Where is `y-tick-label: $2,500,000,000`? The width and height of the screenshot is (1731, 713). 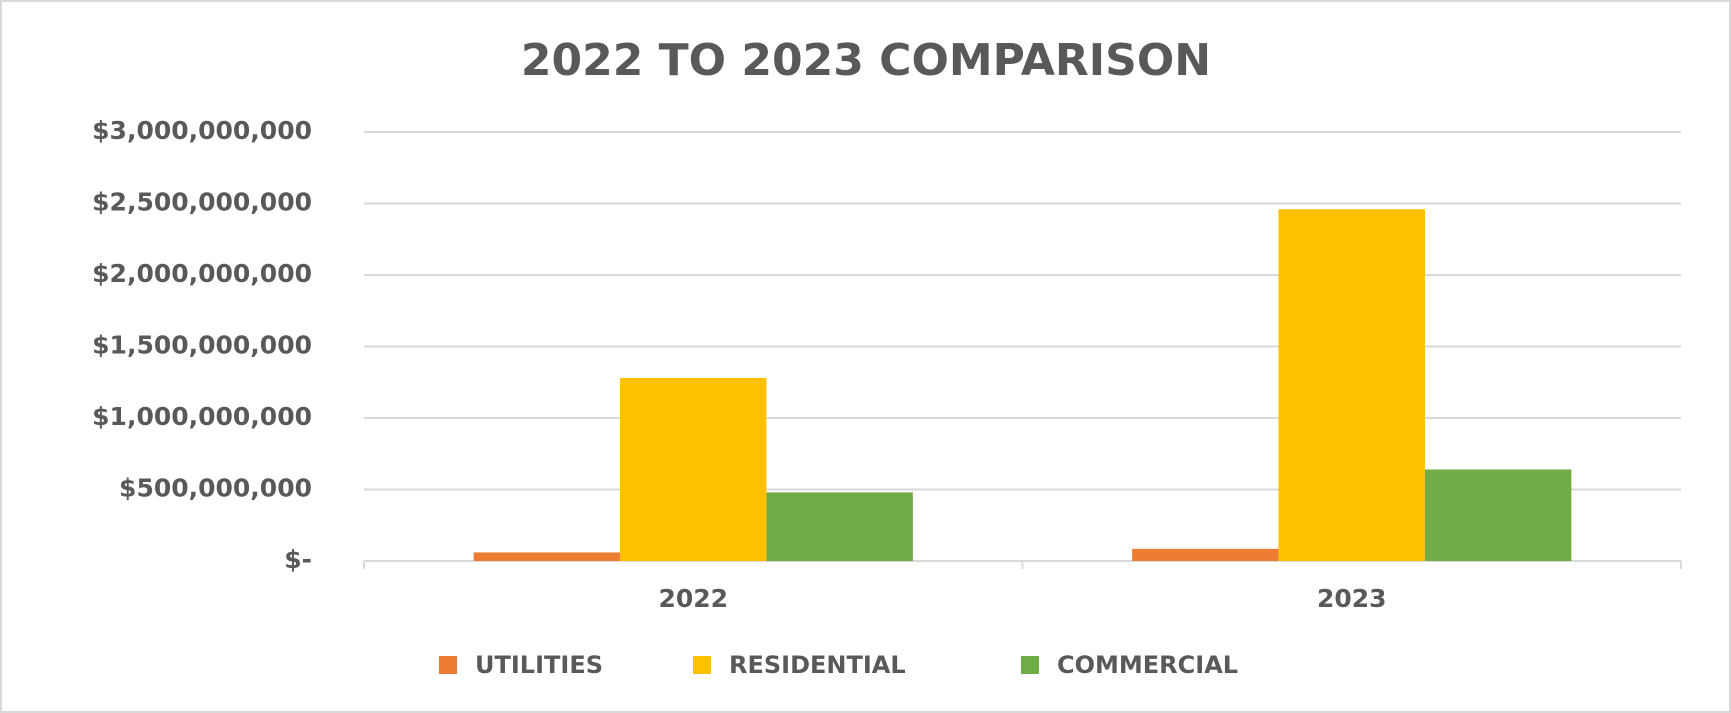
y-tick-label: $2,500,000,000 is located at coordinates (202, 202).